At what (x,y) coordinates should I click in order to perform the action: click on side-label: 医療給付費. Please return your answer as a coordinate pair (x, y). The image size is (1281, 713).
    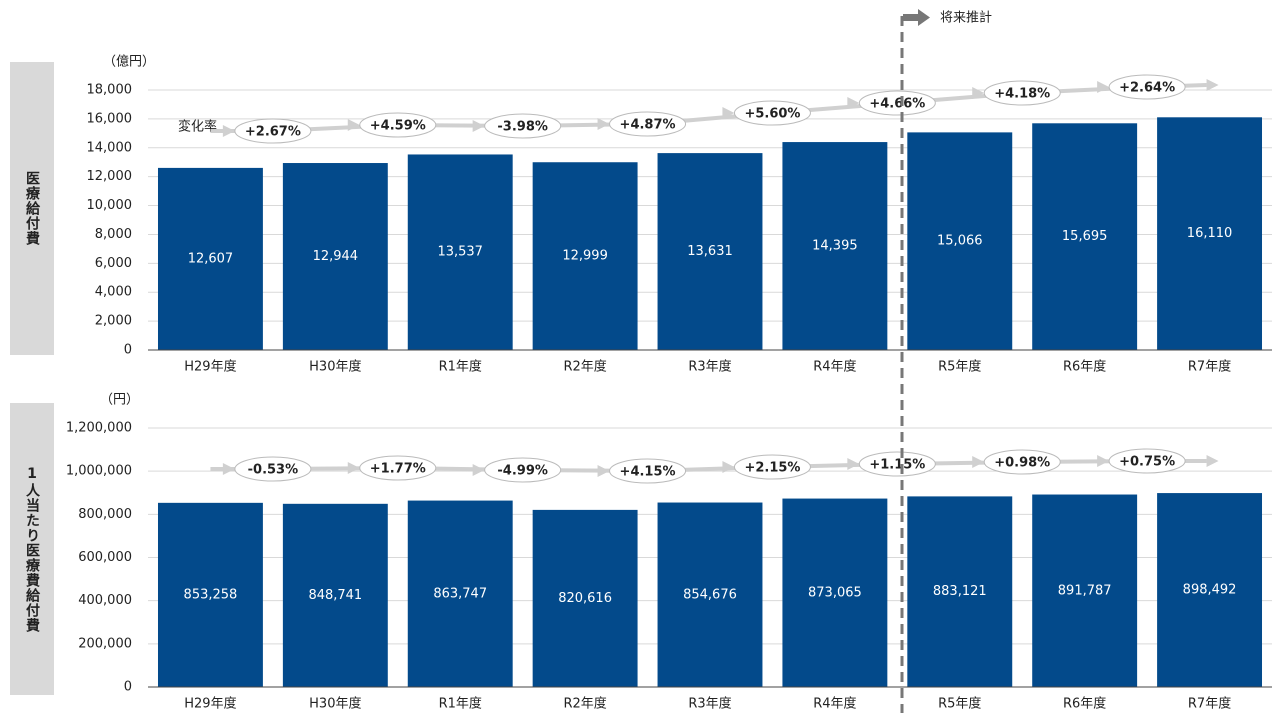
    Looking at the image, I should click on (32, 208).